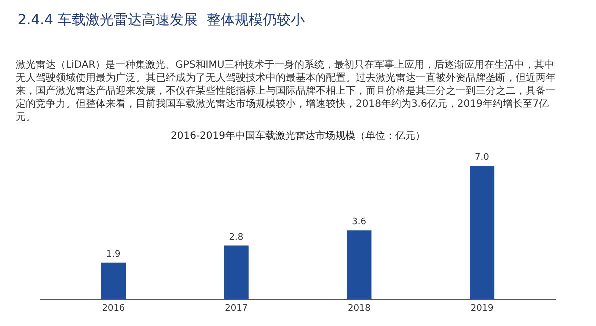 Image resolution: width=596 pixels, height=326 pixels. What do you see at coordinates (482, 157) in the screenshot?
I see `data-label: 7.0` at bounding box center [482, 157].